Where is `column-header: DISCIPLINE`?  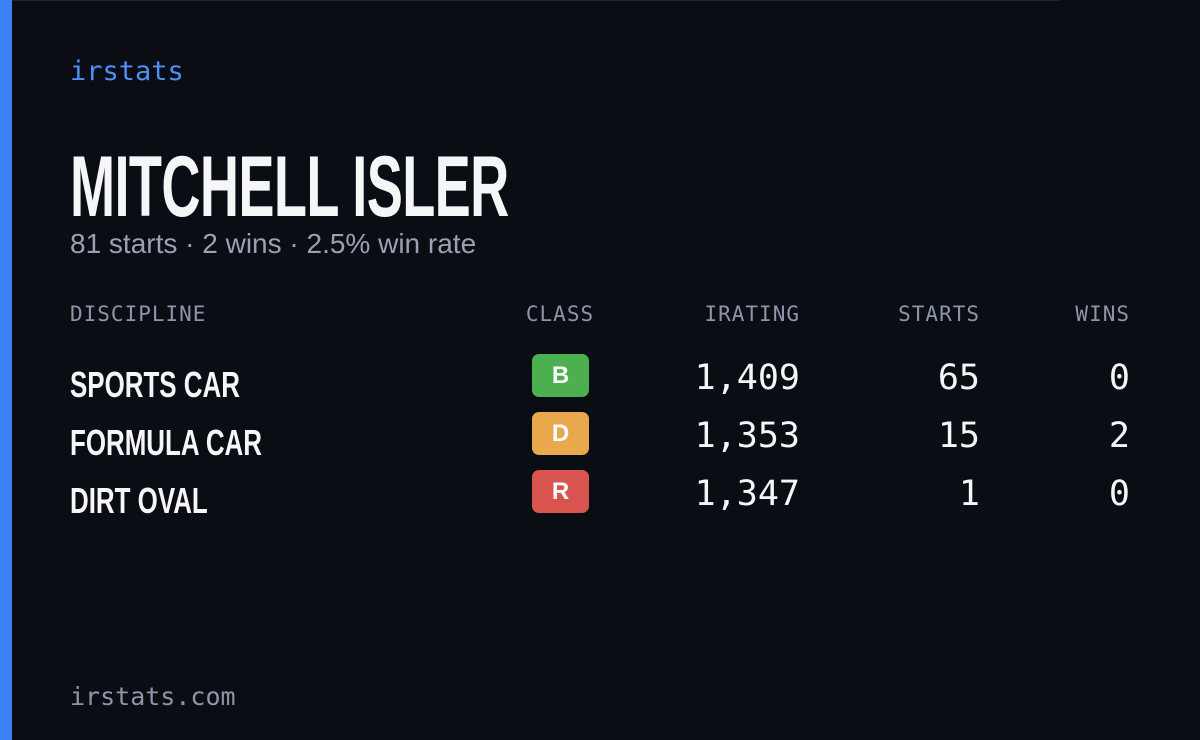
column-header: DISCIPLINE is located at coordinates (138, 314).